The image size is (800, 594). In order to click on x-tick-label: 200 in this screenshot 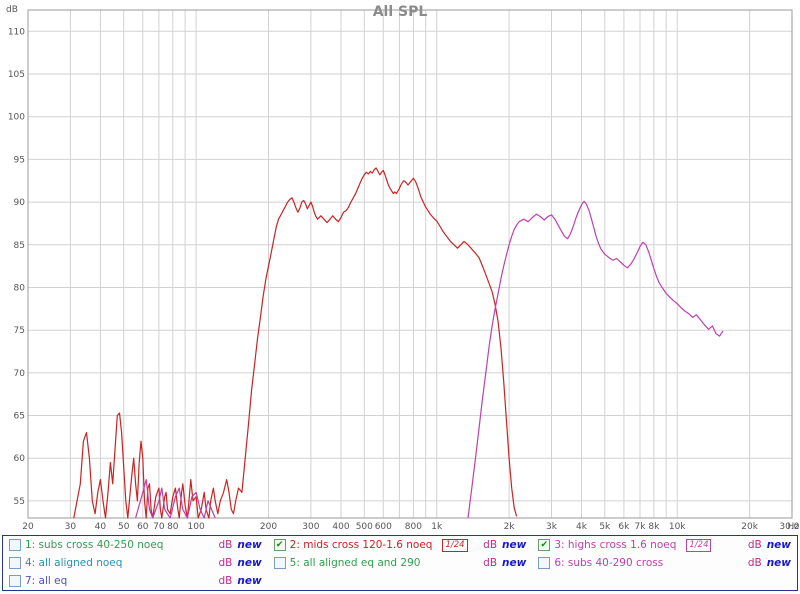, I will do `click(268, 527)`.